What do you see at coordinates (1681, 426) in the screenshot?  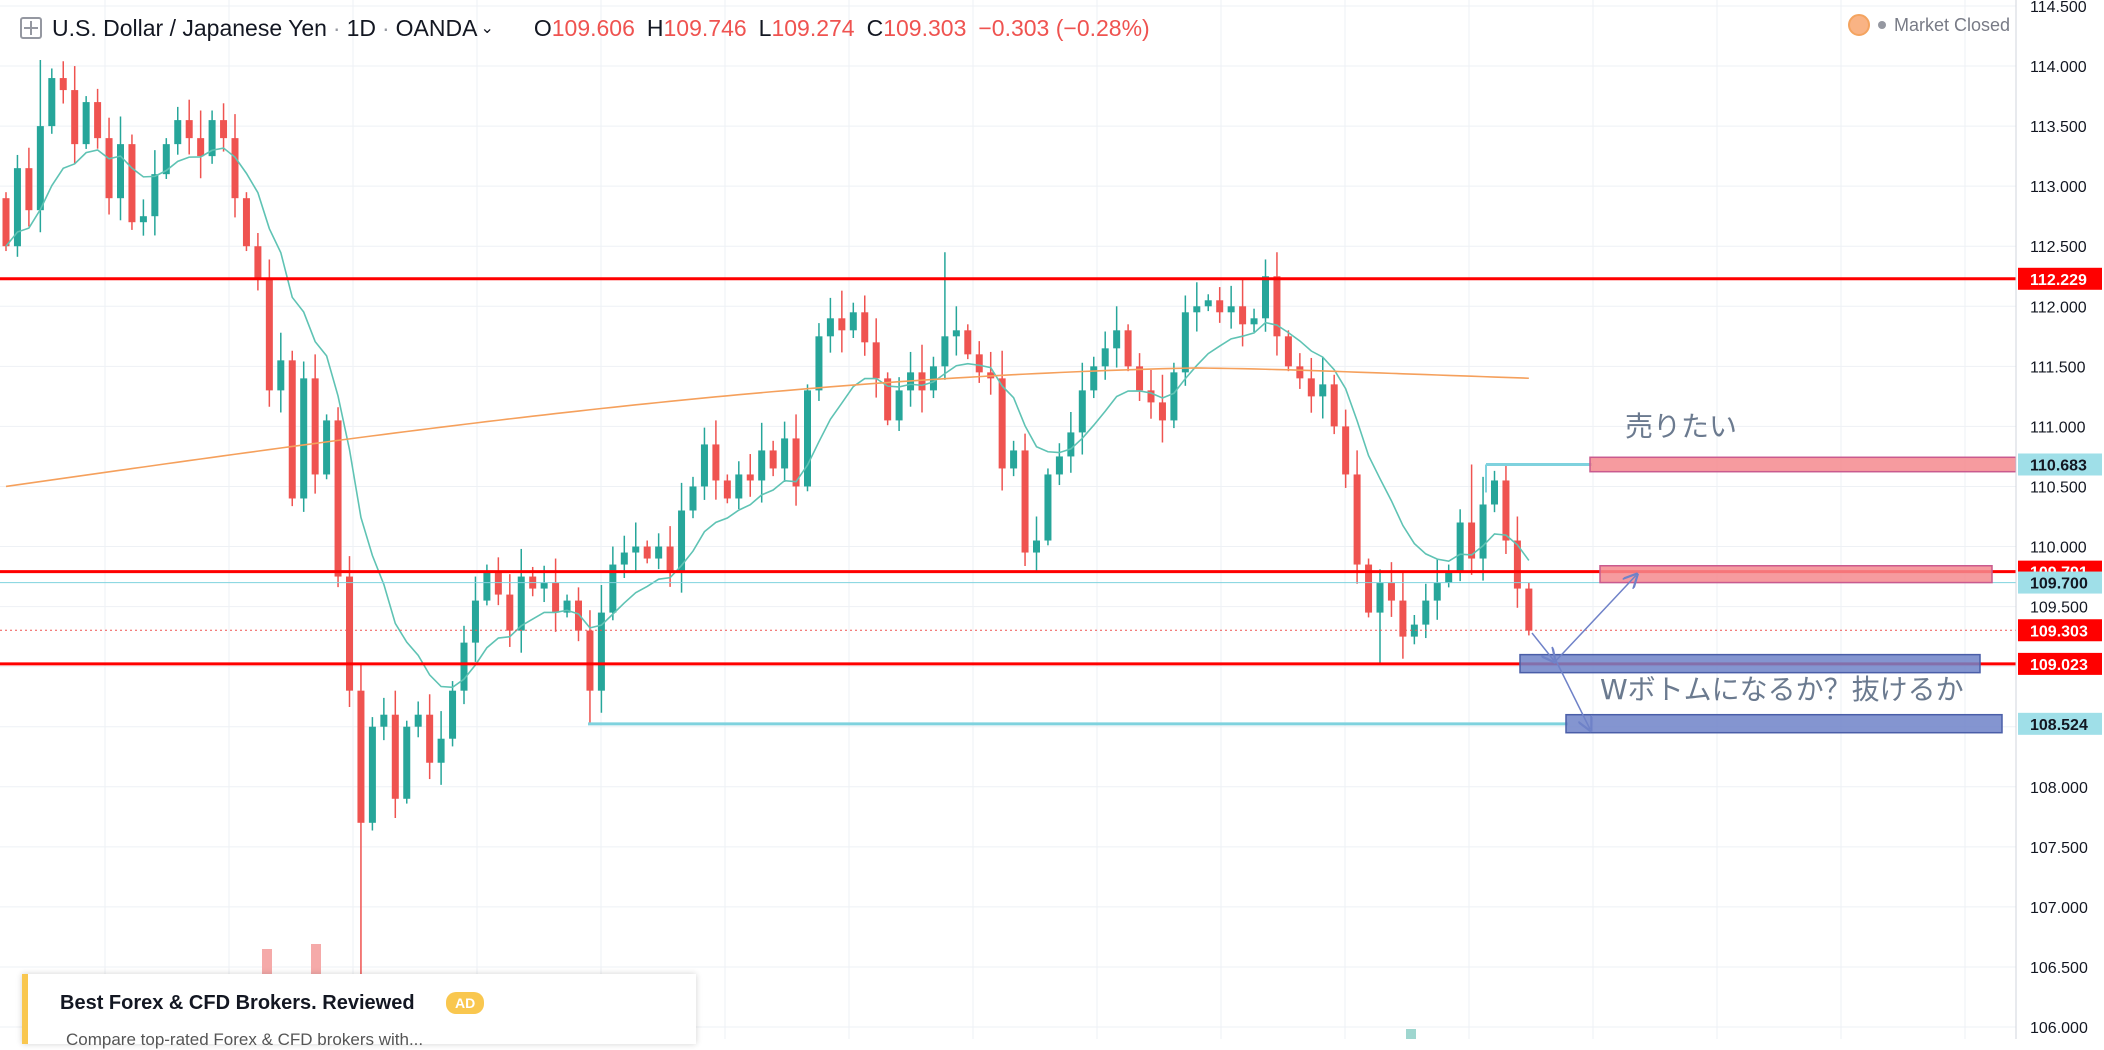 I see `annotation-sell: 売りたい` at bounding box center [1681, 426].